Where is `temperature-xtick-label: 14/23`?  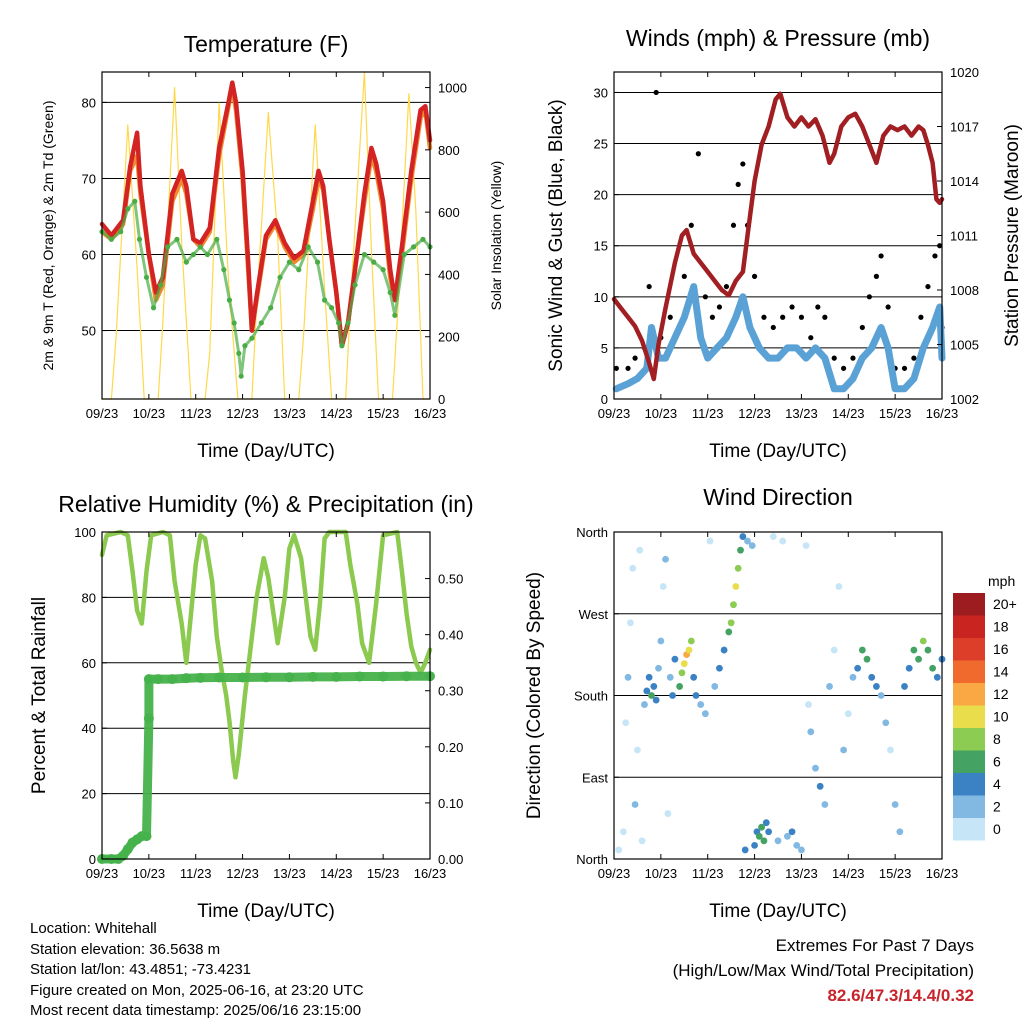 temperature-xtick-label: 14/23 is located at coordinates (336, 413).